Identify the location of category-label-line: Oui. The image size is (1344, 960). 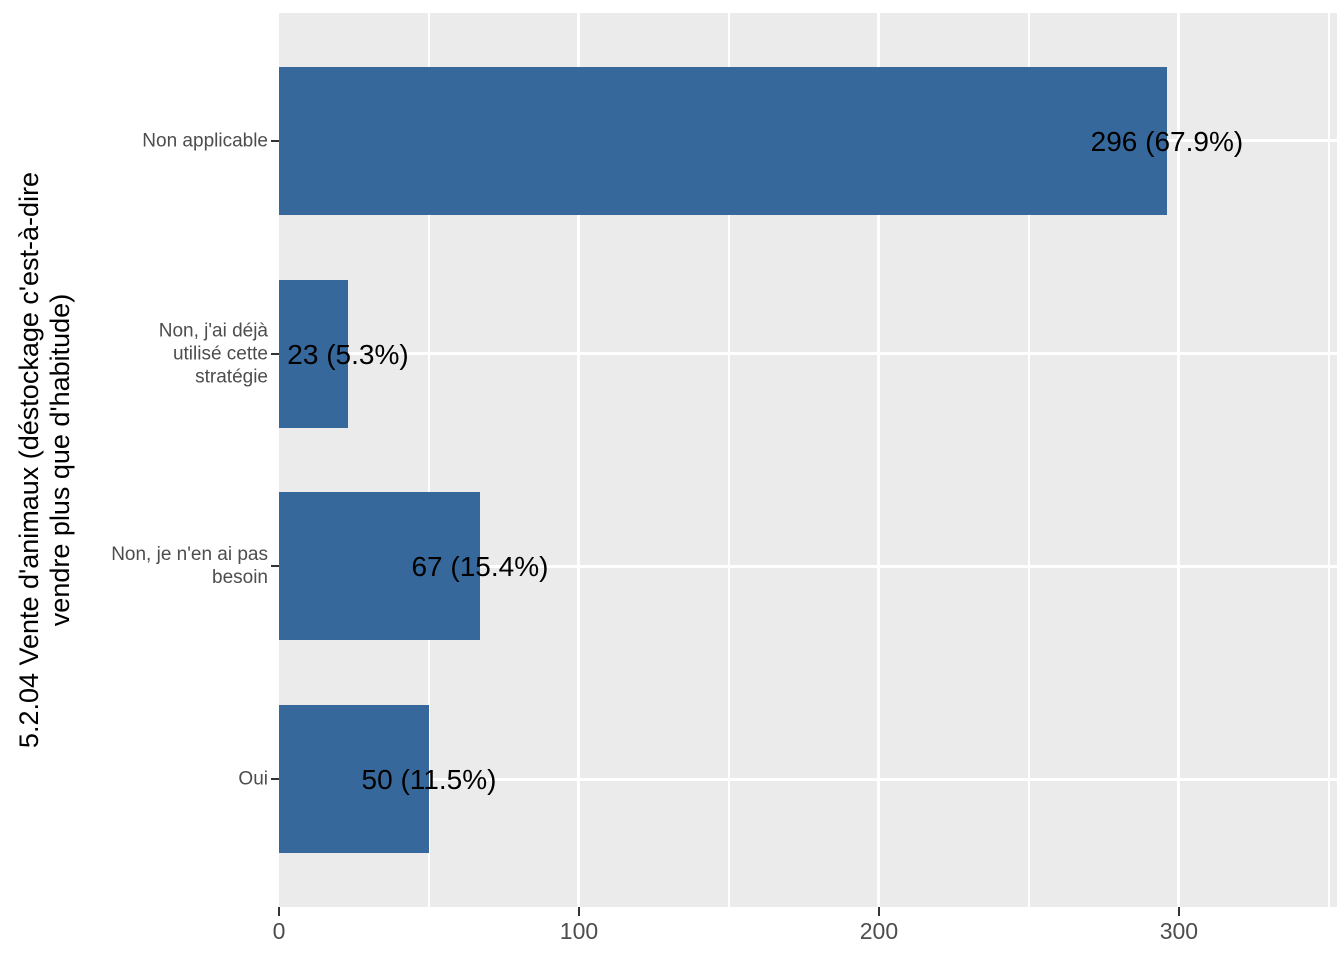
(253, 779).